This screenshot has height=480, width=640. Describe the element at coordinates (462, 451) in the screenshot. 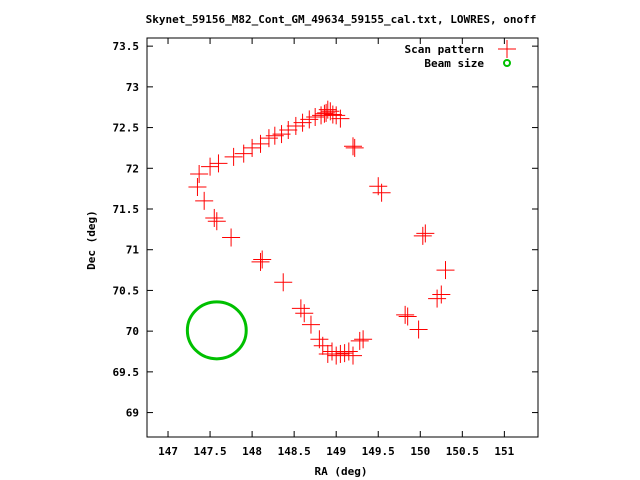

I see `x-tick-label: 150.5` at that location.